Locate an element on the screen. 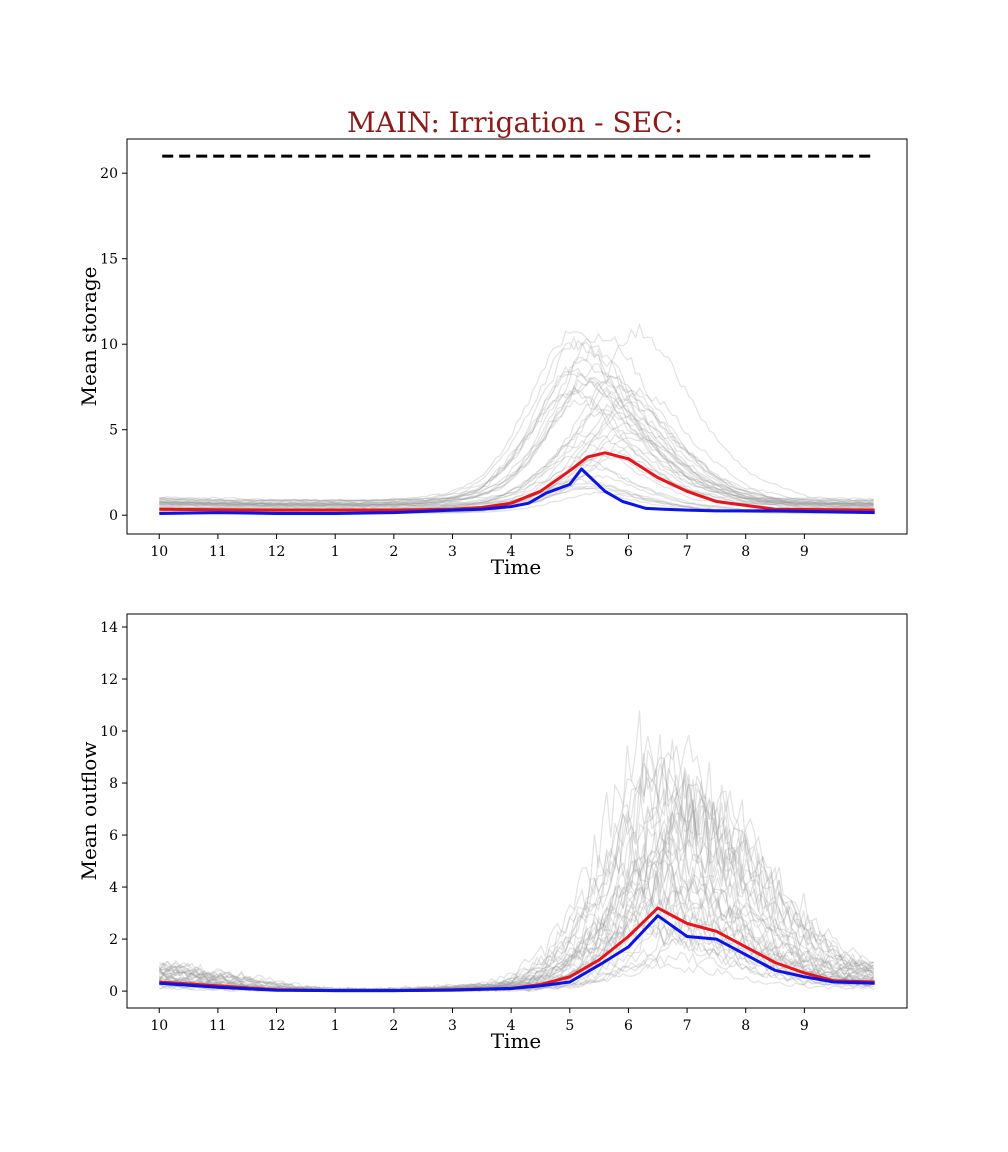  y-tick-label: 2 is located at coordinates (113, 940).